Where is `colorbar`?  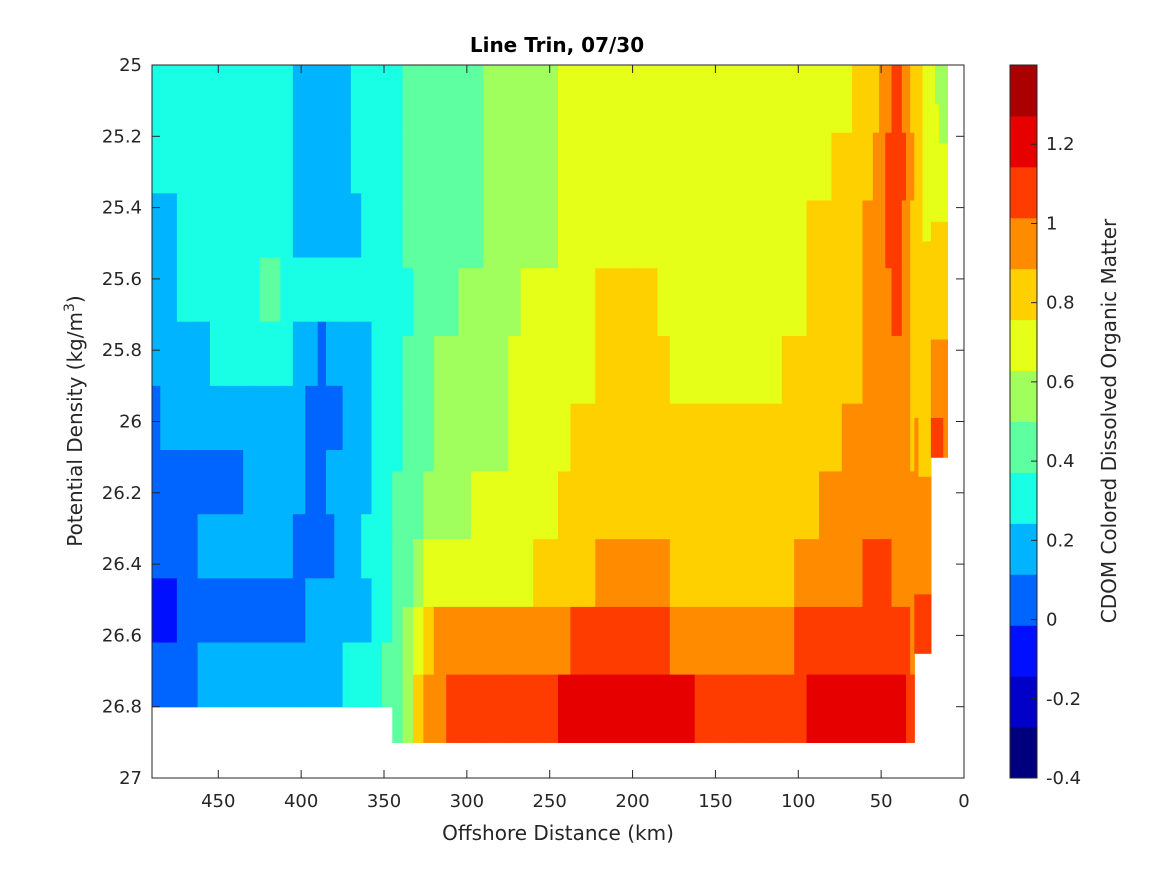
colorbar is located at coordinates (1023, 421).